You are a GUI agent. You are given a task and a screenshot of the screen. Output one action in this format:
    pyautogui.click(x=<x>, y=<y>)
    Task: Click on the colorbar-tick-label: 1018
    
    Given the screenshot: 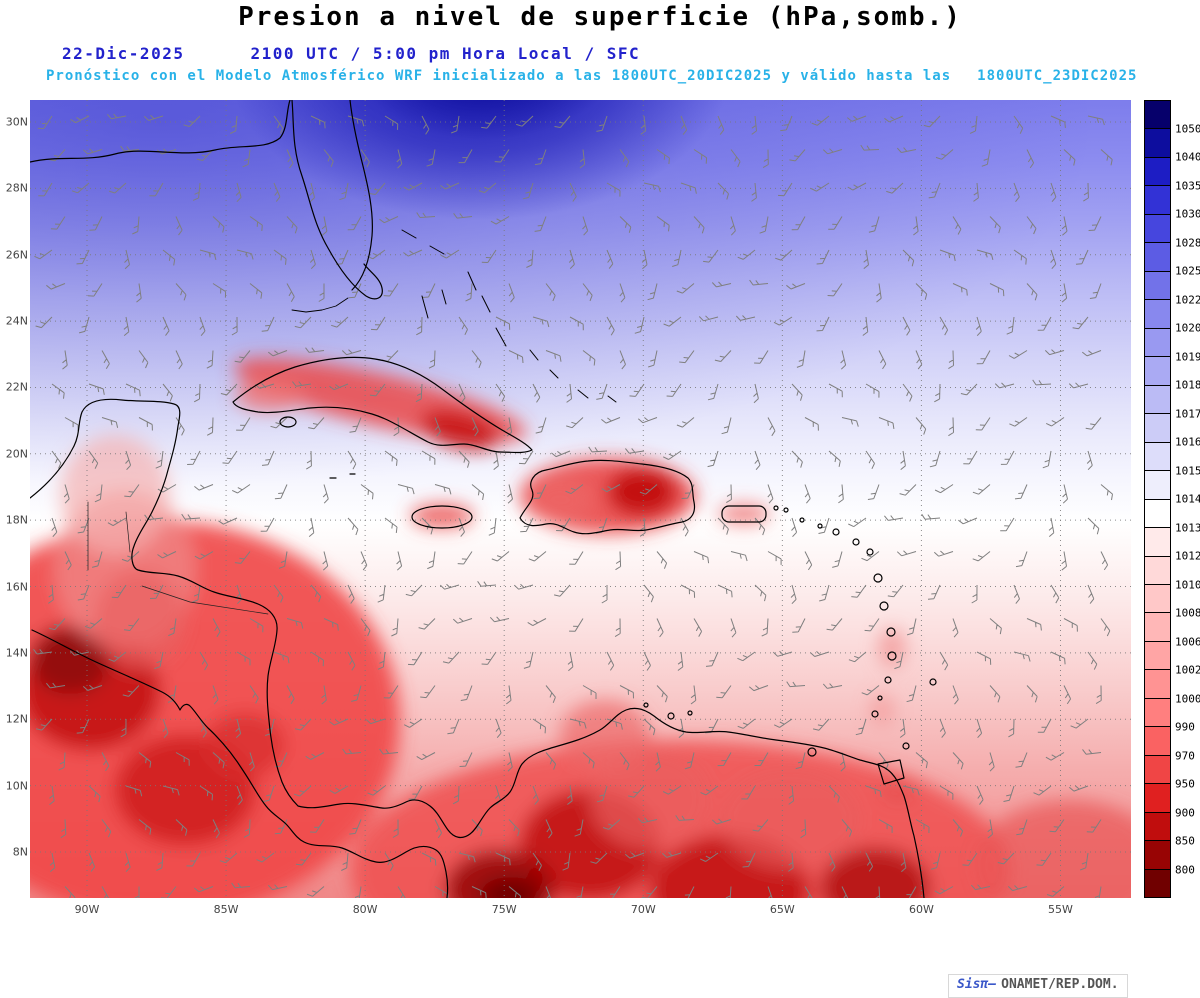 What is the action you would take?
    pyautogui.click(x=1187, y=385)
    